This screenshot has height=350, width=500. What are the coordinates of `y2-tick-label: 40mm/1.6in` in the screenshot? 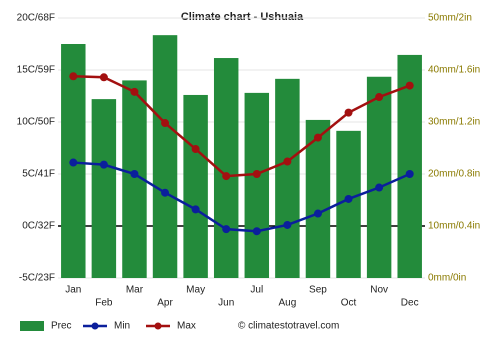 It's located at (454, 70).